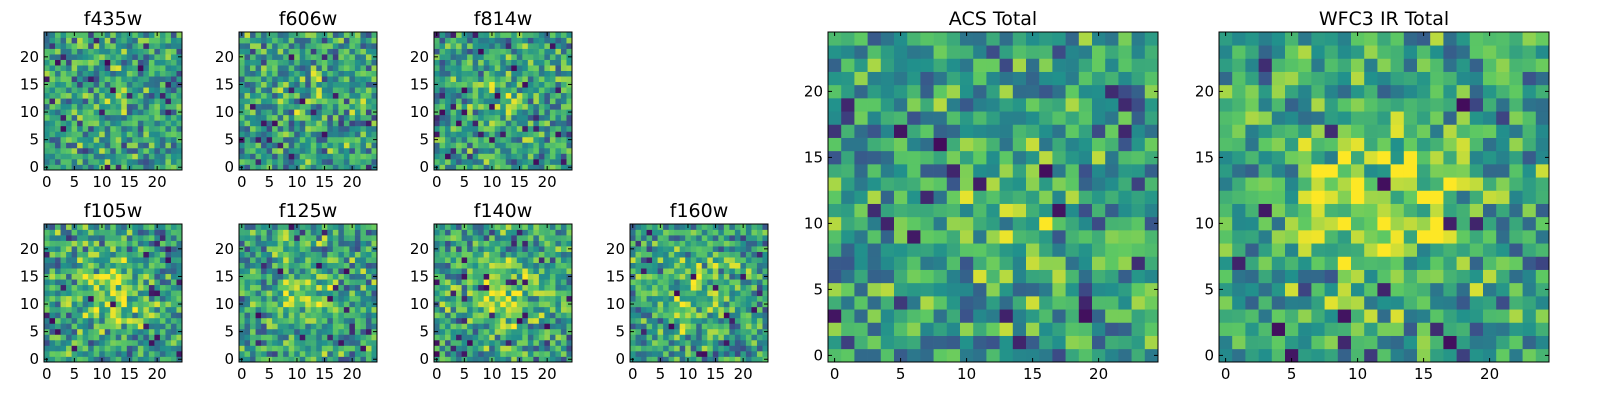 This screenshot has width=1600, height=400. I want to click on x-tick-label: 15, so click(519, 182).